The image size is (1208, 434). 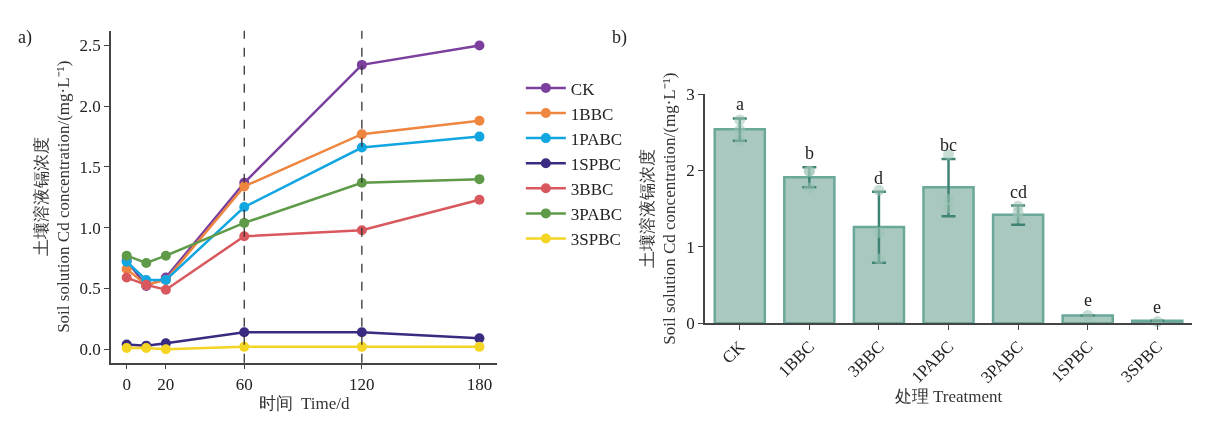 What do you see at coordinates (90, 167) in the screenshot?
I see `y-tick-label: 1.5` at bounding box center [90, 167].